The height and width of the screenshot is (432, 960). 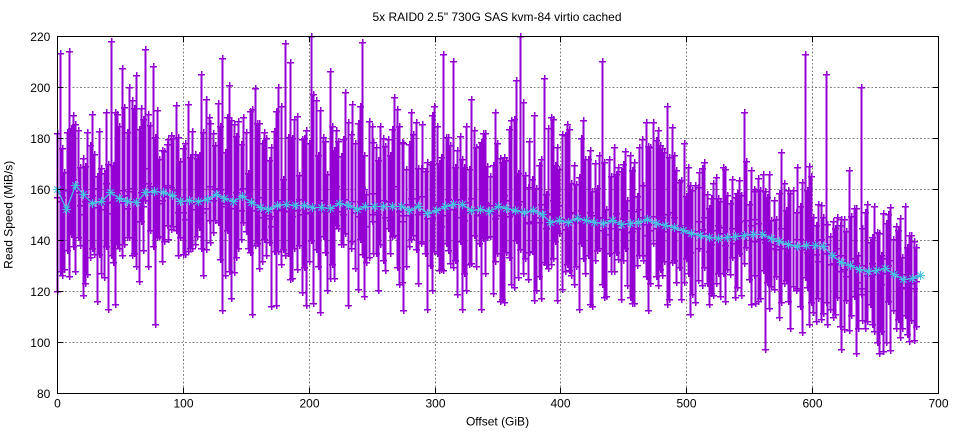 I want to click on svg-text: Read Speed (MiB/s), so click(x=9, y=215).